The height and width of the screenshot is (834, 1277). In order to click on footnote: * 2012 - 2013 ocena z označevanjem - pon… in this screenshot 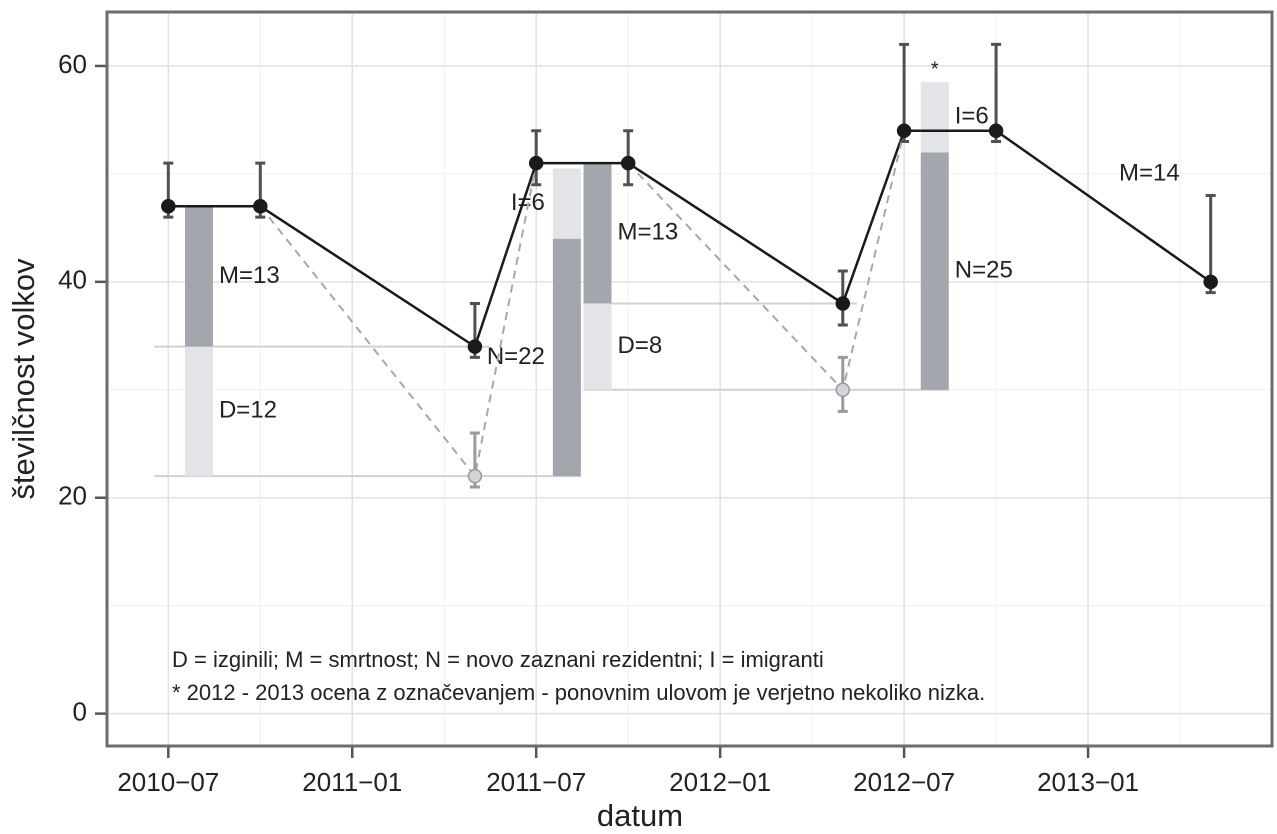, I will do `click(578, 692)`.